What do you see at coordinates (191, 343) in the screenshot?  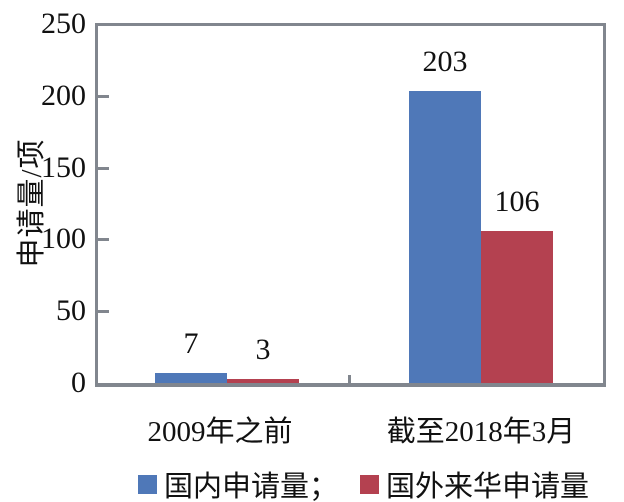 I see `bar-value-label: 7` at bounding box center [191, 343].